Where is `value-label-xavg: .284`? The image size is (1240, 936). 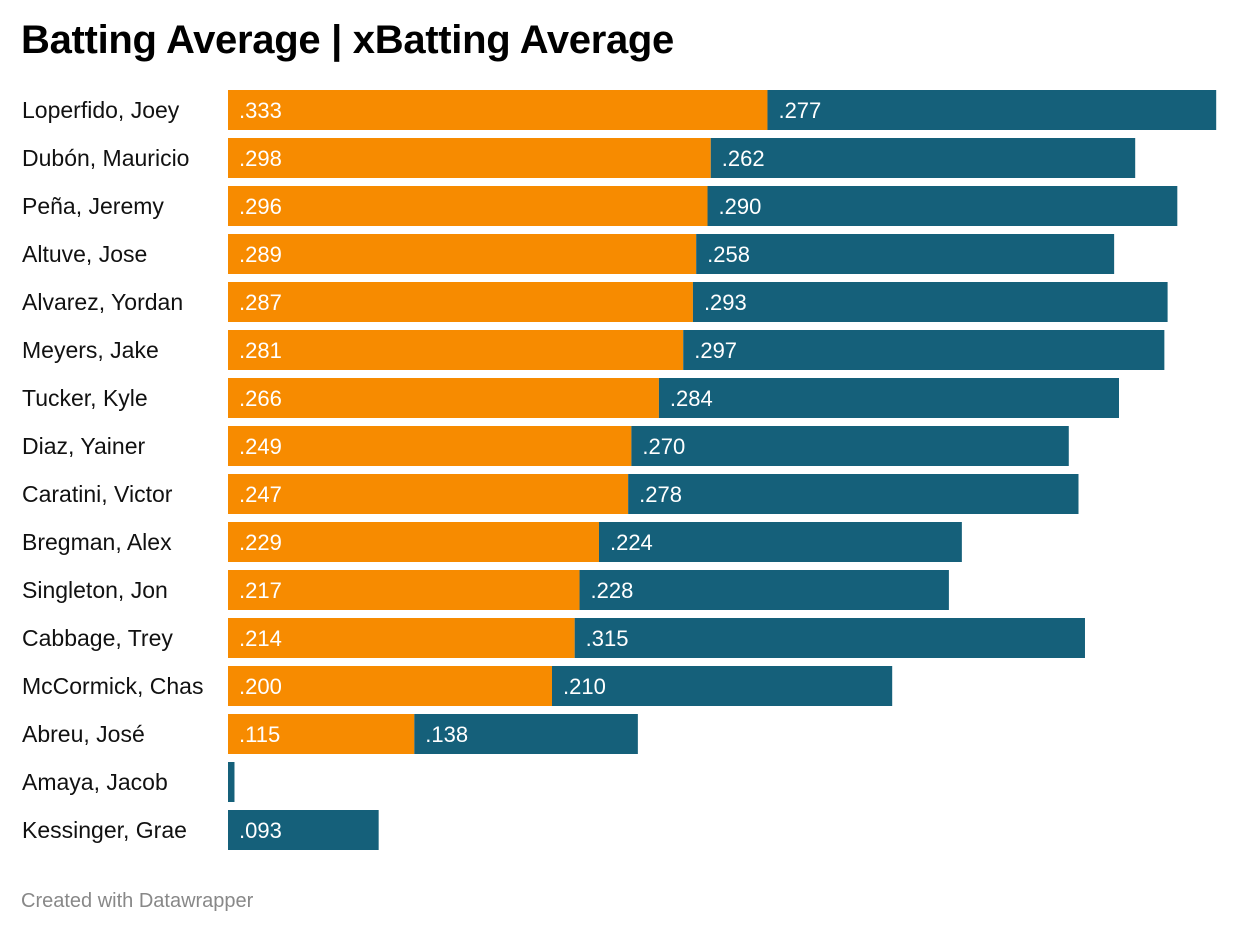 value-label-xavg: .284 is located at coordinates (691, 398).